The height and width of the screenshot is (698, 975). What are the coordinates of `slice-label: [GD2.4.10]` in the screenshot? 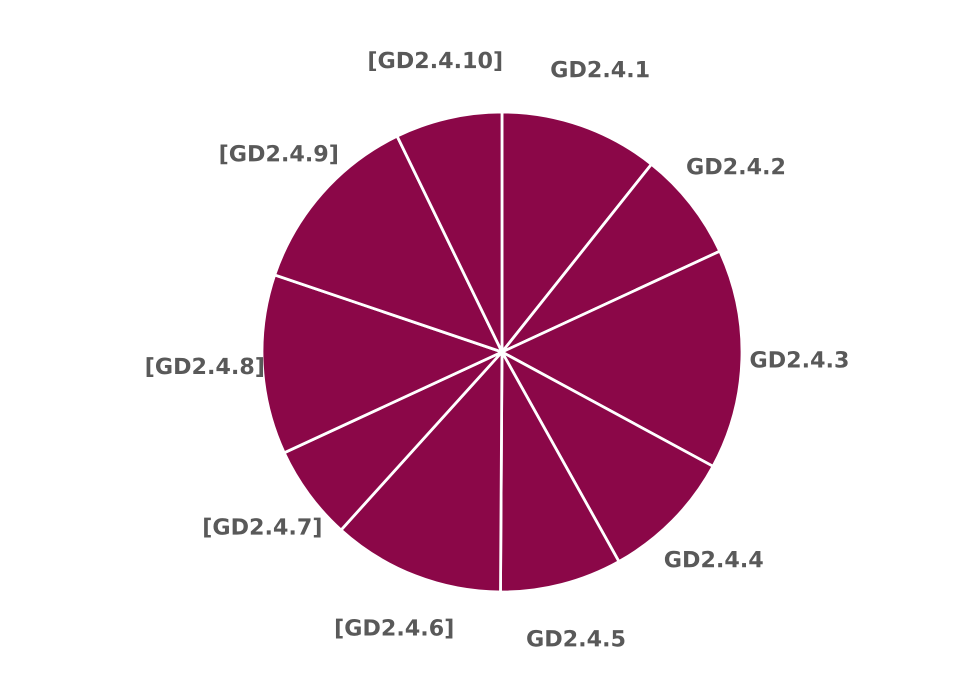 It's located at (435, 61).